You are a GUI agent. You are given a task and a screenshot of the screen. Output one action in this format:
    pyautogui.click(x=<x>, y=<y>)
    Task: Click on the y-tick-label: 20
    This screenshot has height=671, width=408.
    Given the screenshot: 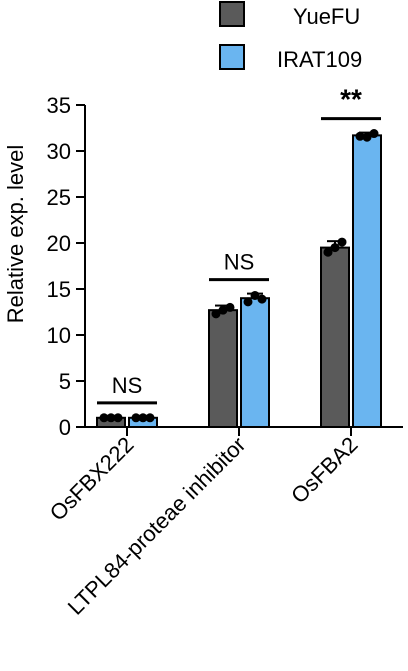 What is the action you would take?
    pyautogui.click(x=59, y=243)
    